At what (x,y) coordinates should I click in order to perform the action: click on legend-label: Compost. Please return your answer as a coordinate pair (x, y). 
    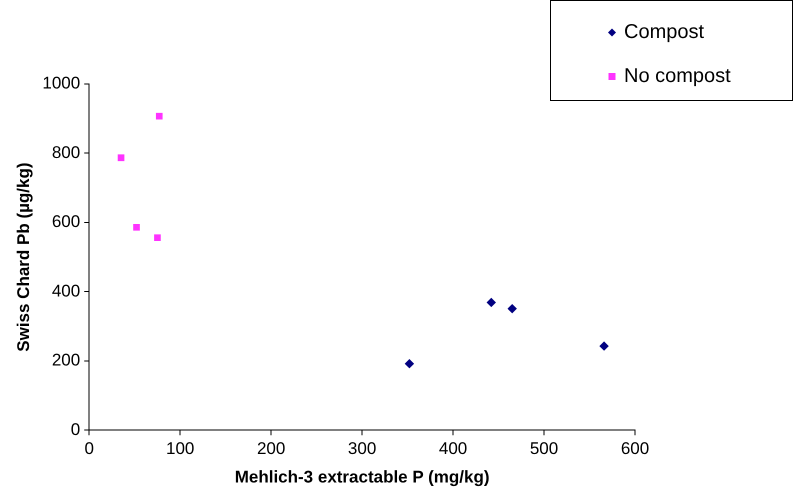
    Looking at the image, I should click on (664, 32).